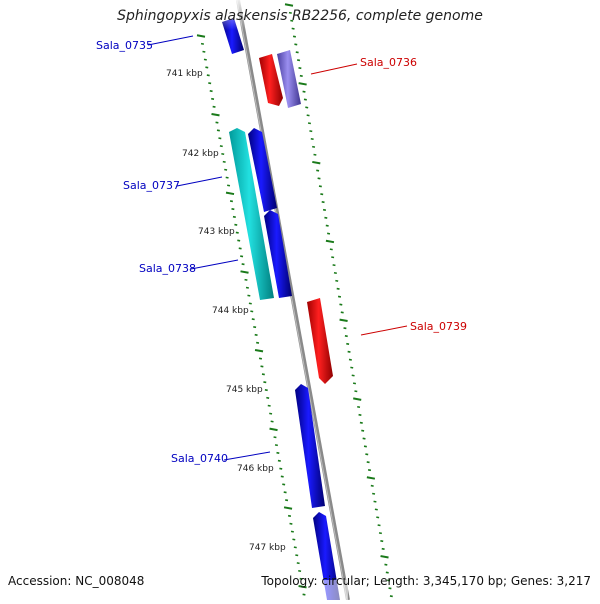 The width and height of the screenshot is (600, 604). What do you see at coordinates (244, 390) in the screenshot?
I see `tick-label-745: 745 kbp` at bounding box center [244, 390].